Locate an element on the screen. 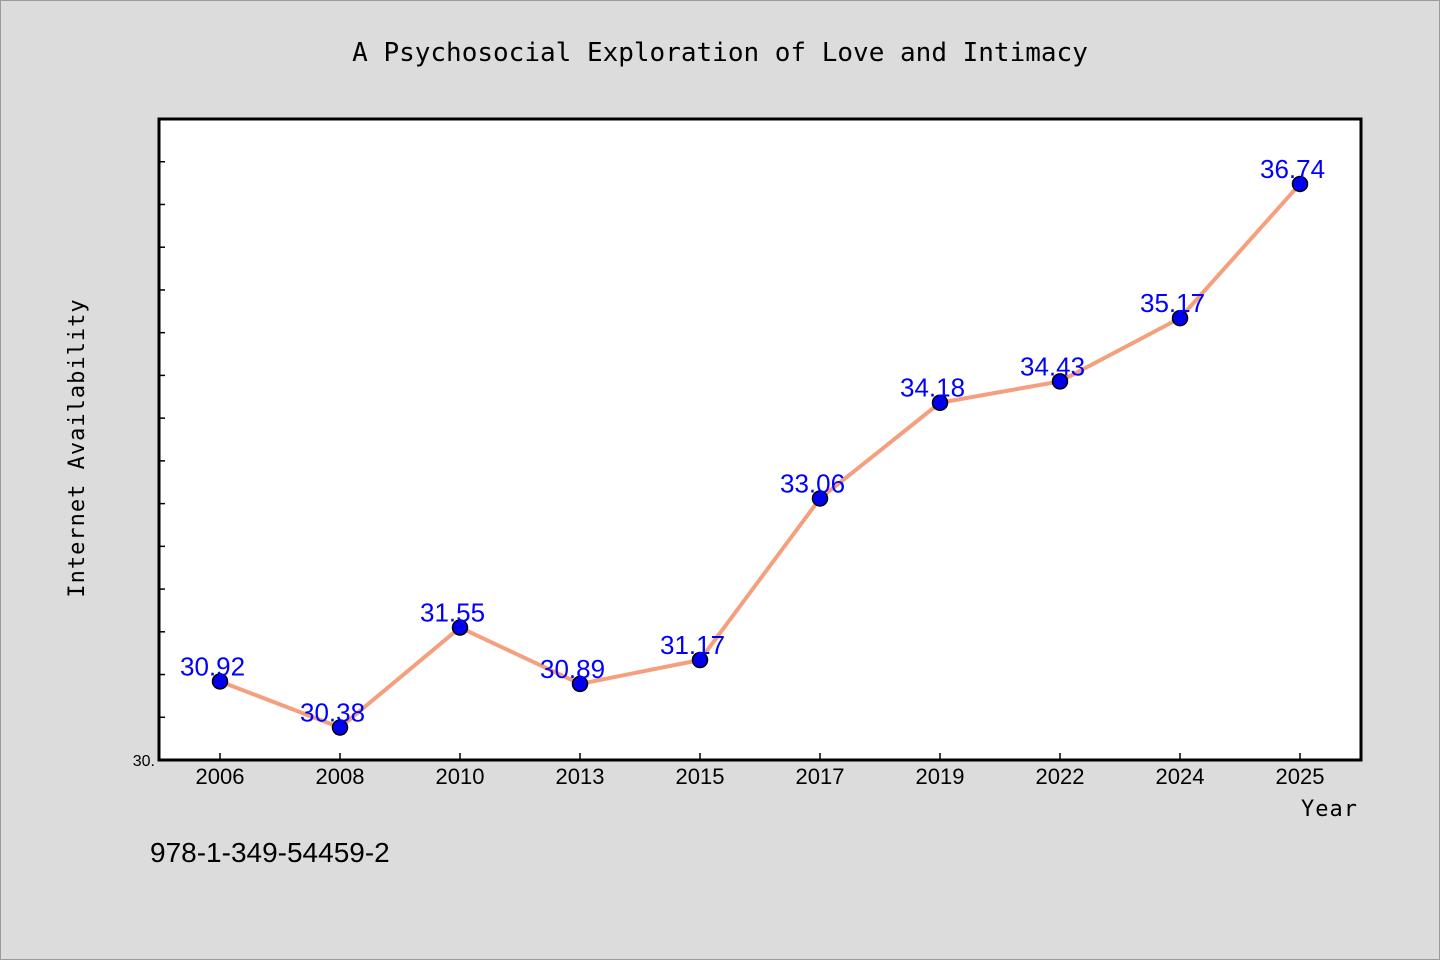  x-tick-label: 2010 is located at coordinates (460, 776).